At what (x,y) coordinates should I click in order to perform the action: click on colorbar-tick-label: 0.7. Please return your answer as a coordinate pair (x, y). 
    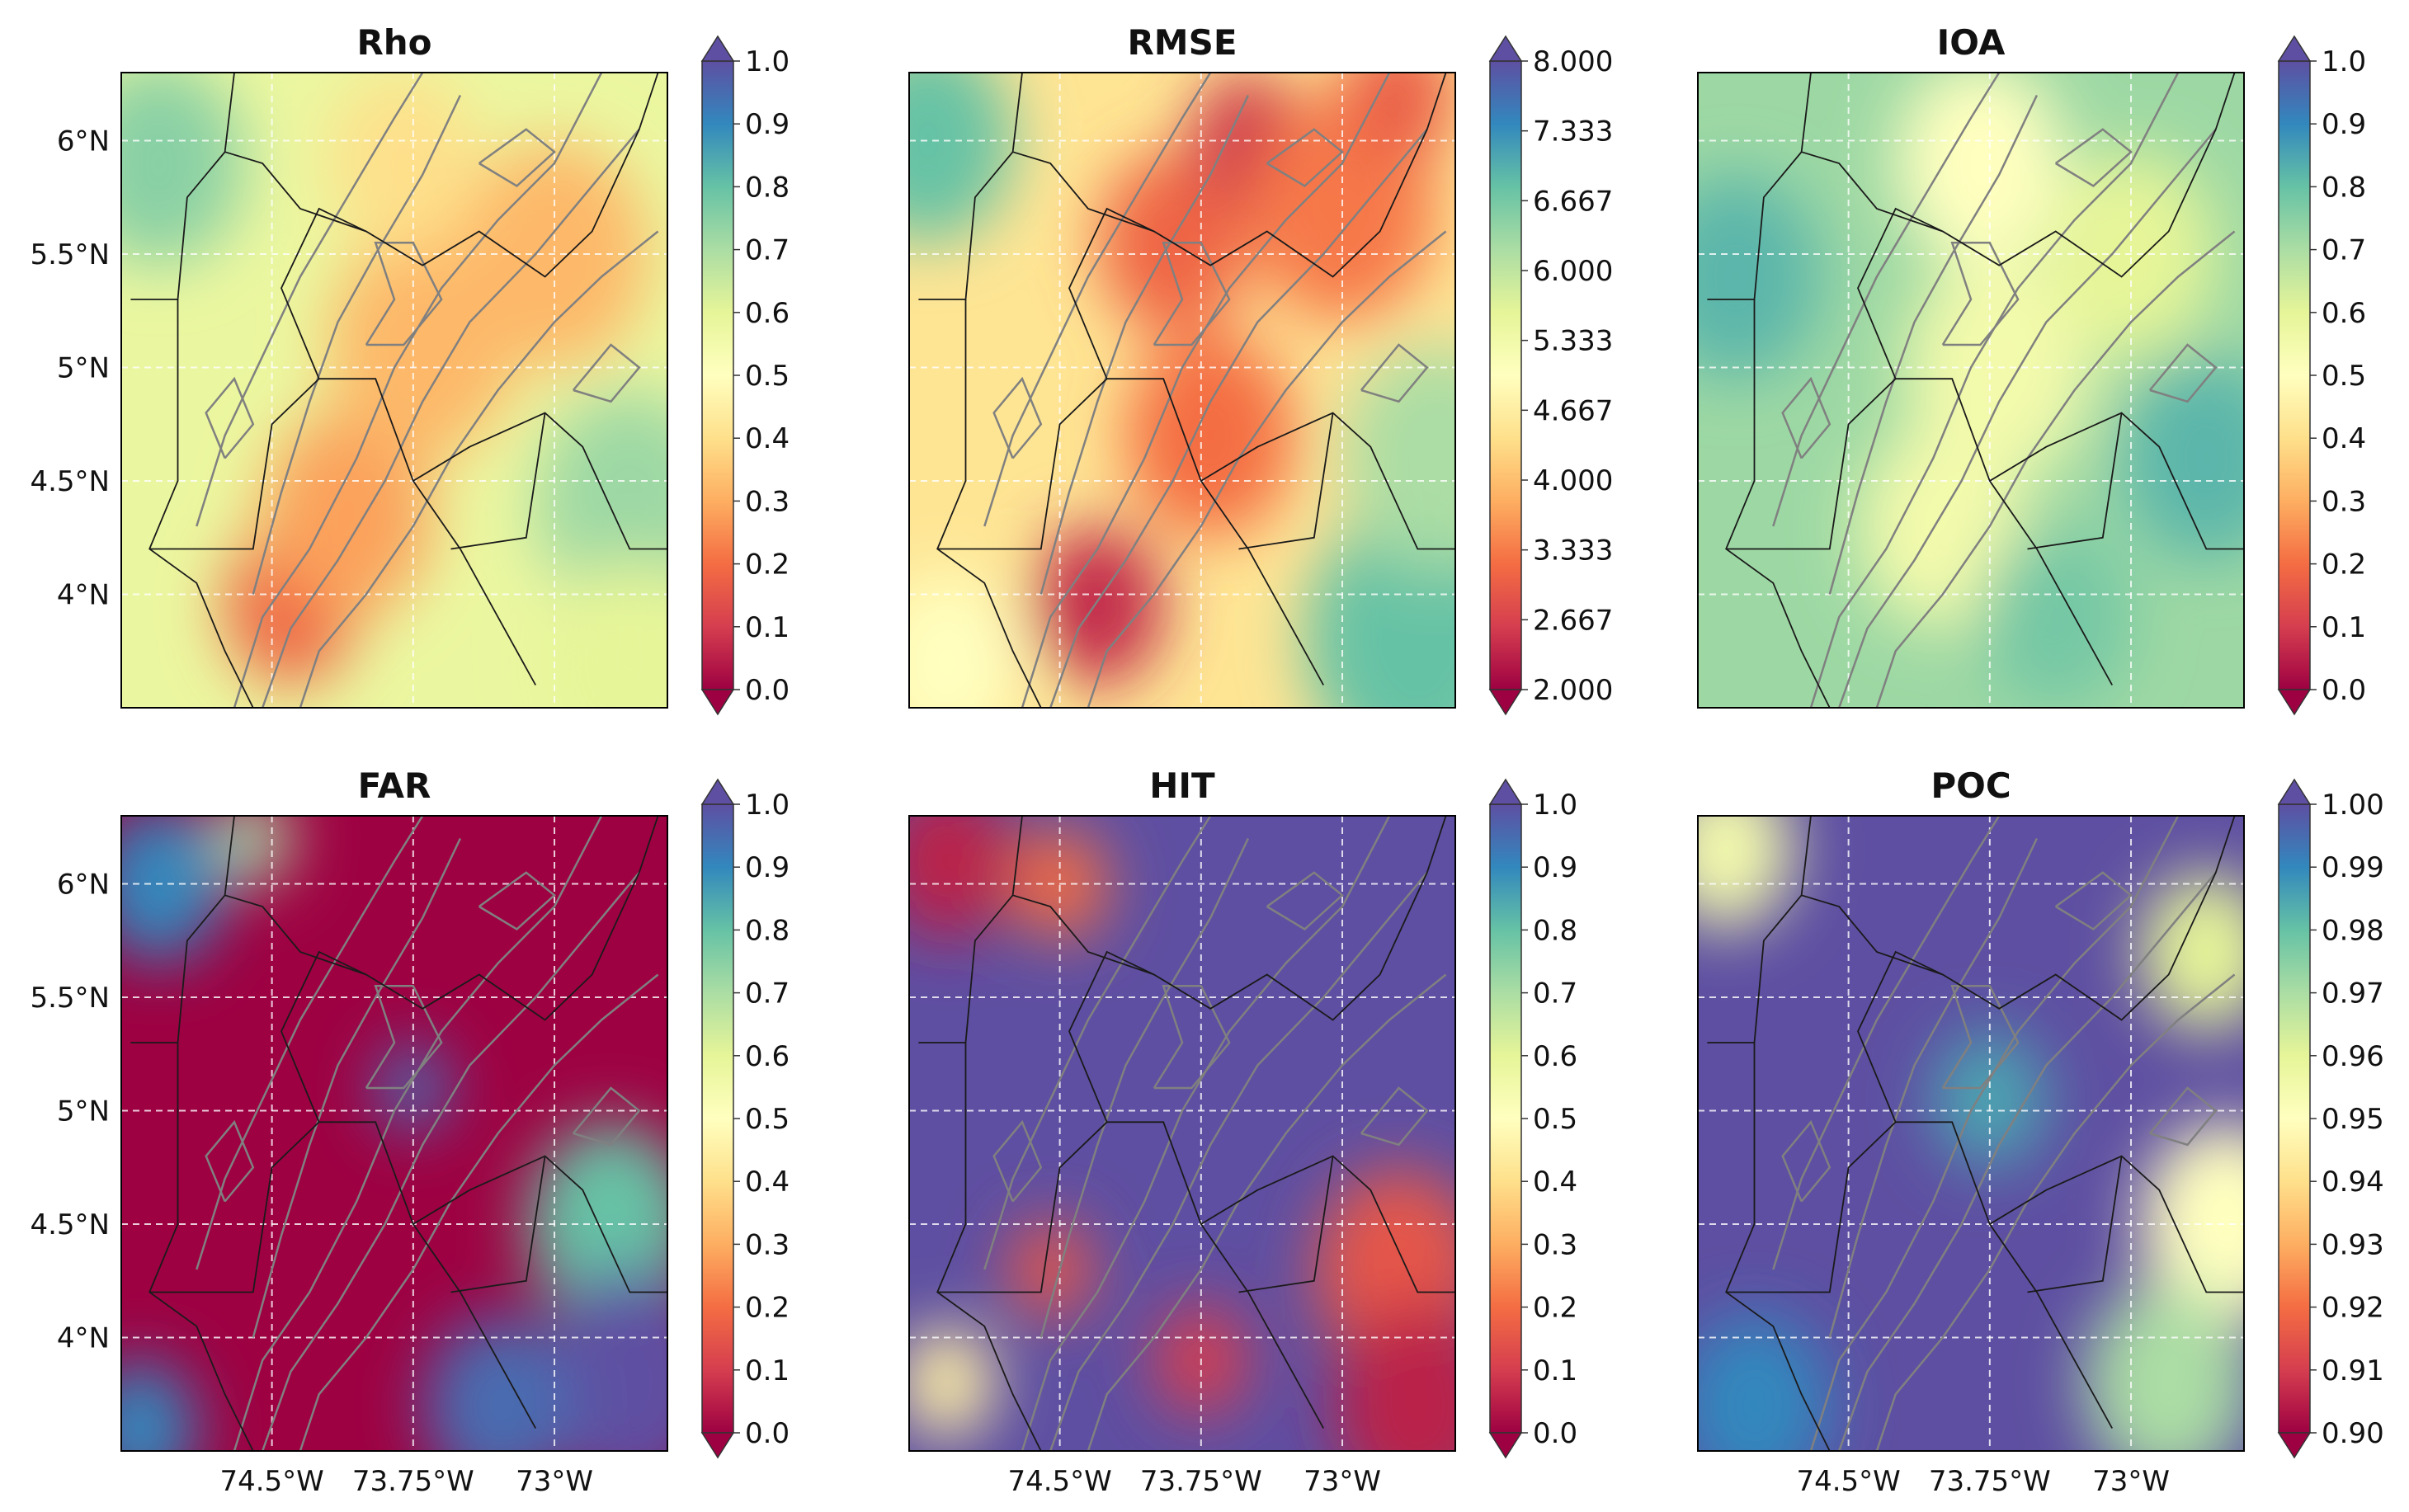
    Looking at the image, I should click on (767, 993).